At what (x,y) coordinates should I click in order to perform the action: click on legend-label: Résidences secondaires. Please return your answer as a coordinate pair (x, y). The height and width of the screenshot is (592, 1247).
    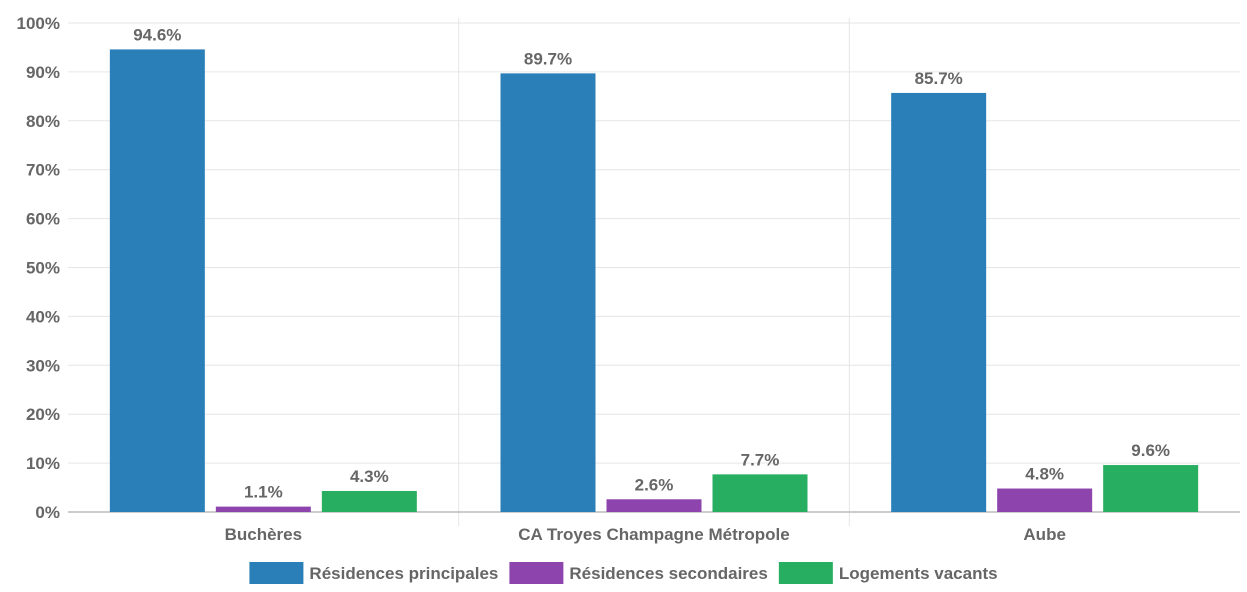
    Looking at the image, I should click on (668, 573).